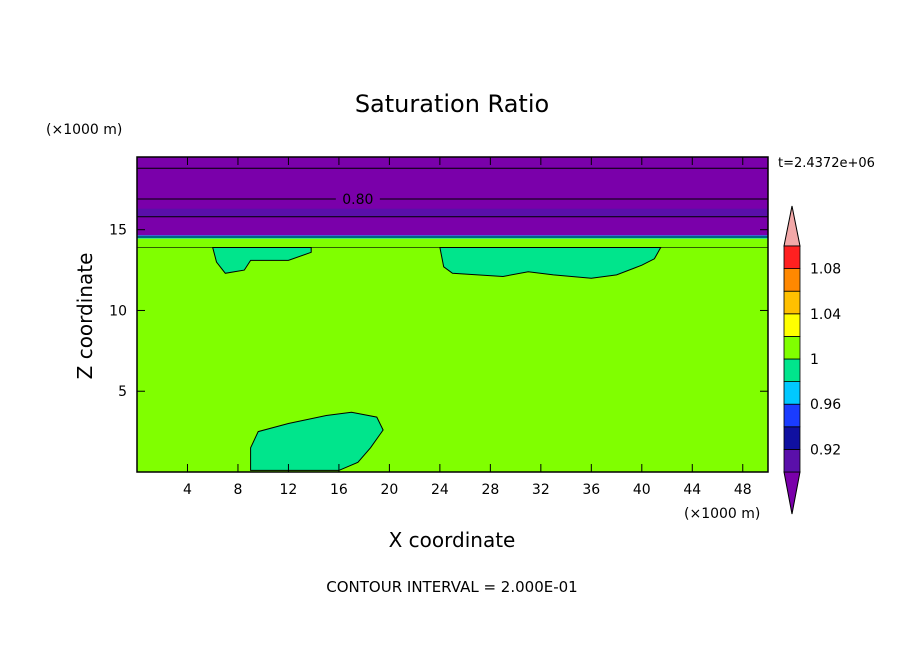 The image size is (904, 654). I want to click on x-tick-label: 40, so click(642, 490).